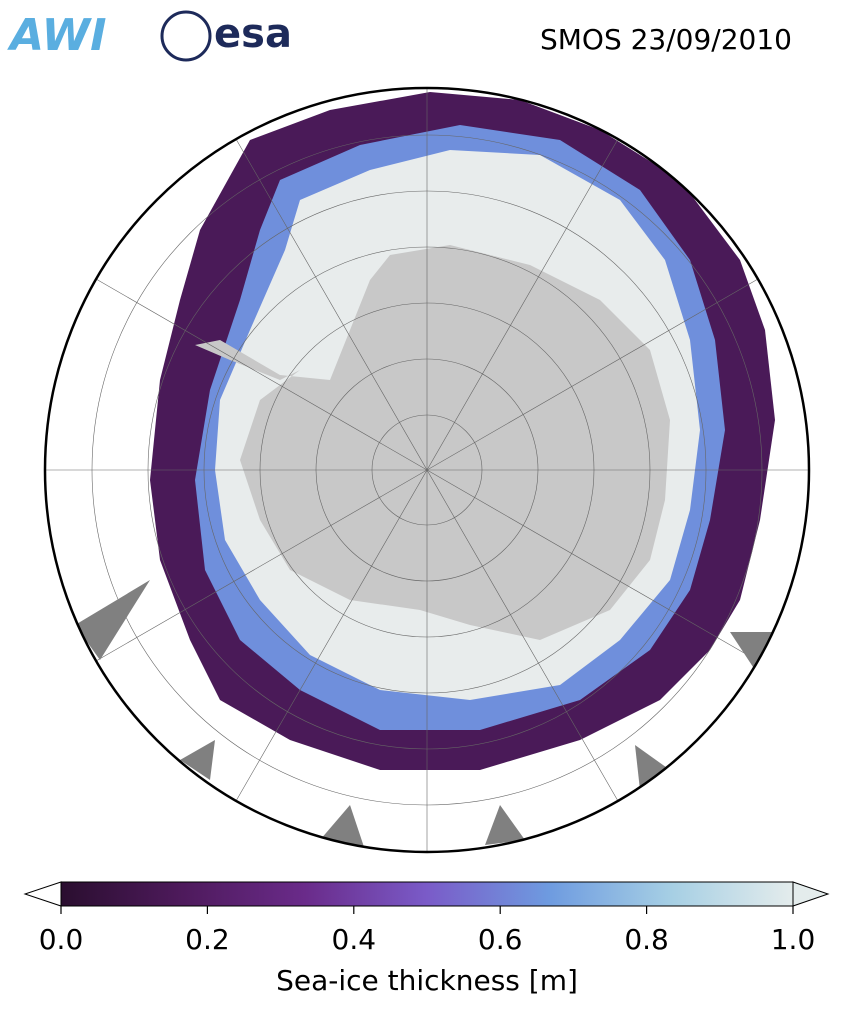 Image resolution: width=854 pixels, height=1026 pixels. What do you see at coordinates (186, 36) in the screenshot?
I see `esa-emblem` at bounding box center [186, 36].